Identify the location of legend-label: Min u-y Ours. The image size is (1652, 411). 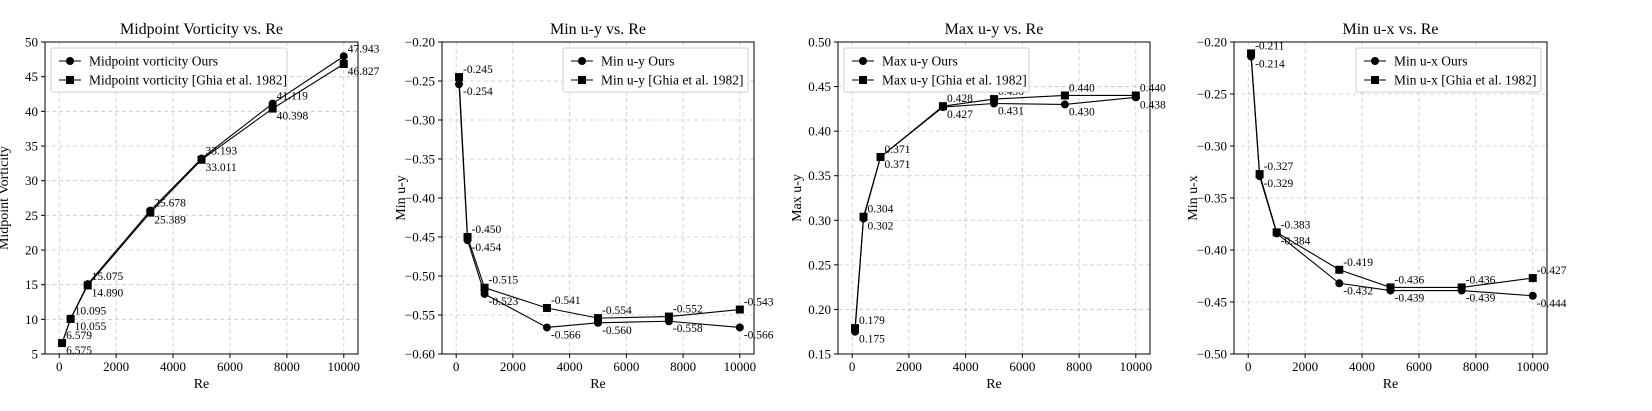
(638, 61).